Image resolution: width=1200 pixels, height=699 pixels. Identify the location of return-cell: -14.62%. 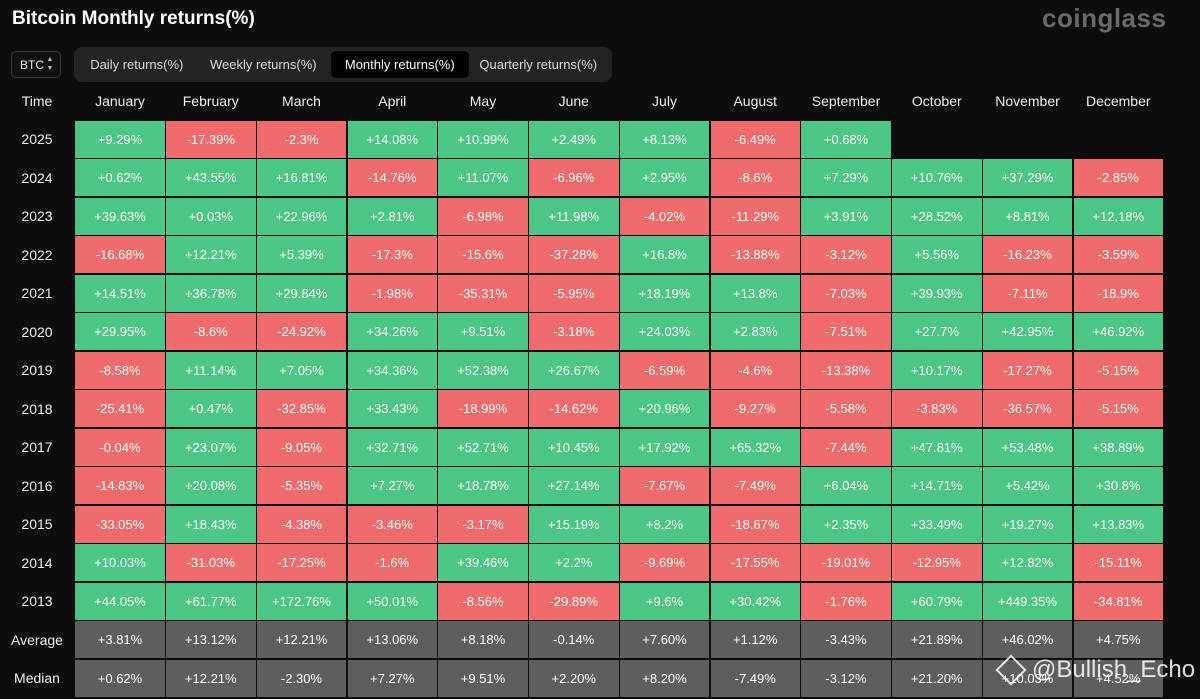
(574, 409).